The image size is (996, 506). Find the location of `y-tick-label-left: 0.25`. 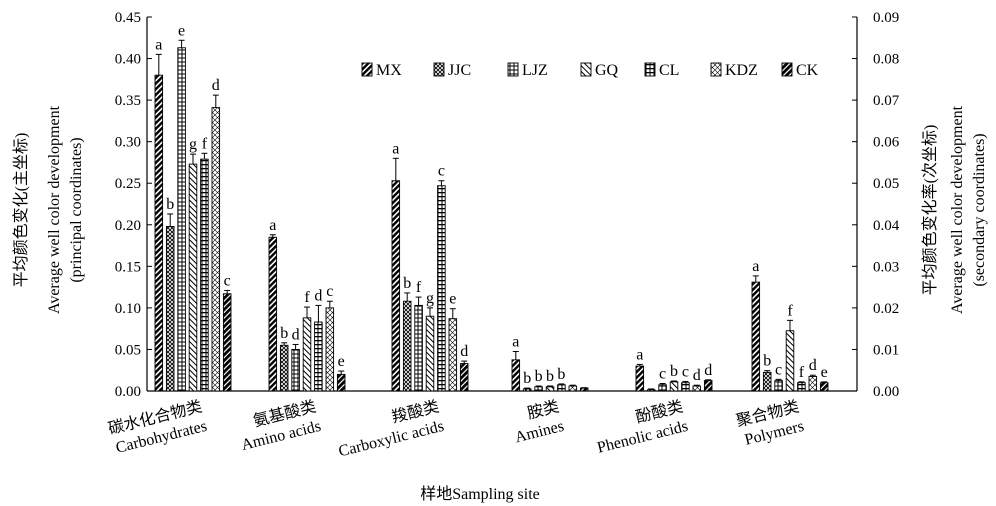

y-tick-label-left: 0.25 is located at coordinates (128, 184).